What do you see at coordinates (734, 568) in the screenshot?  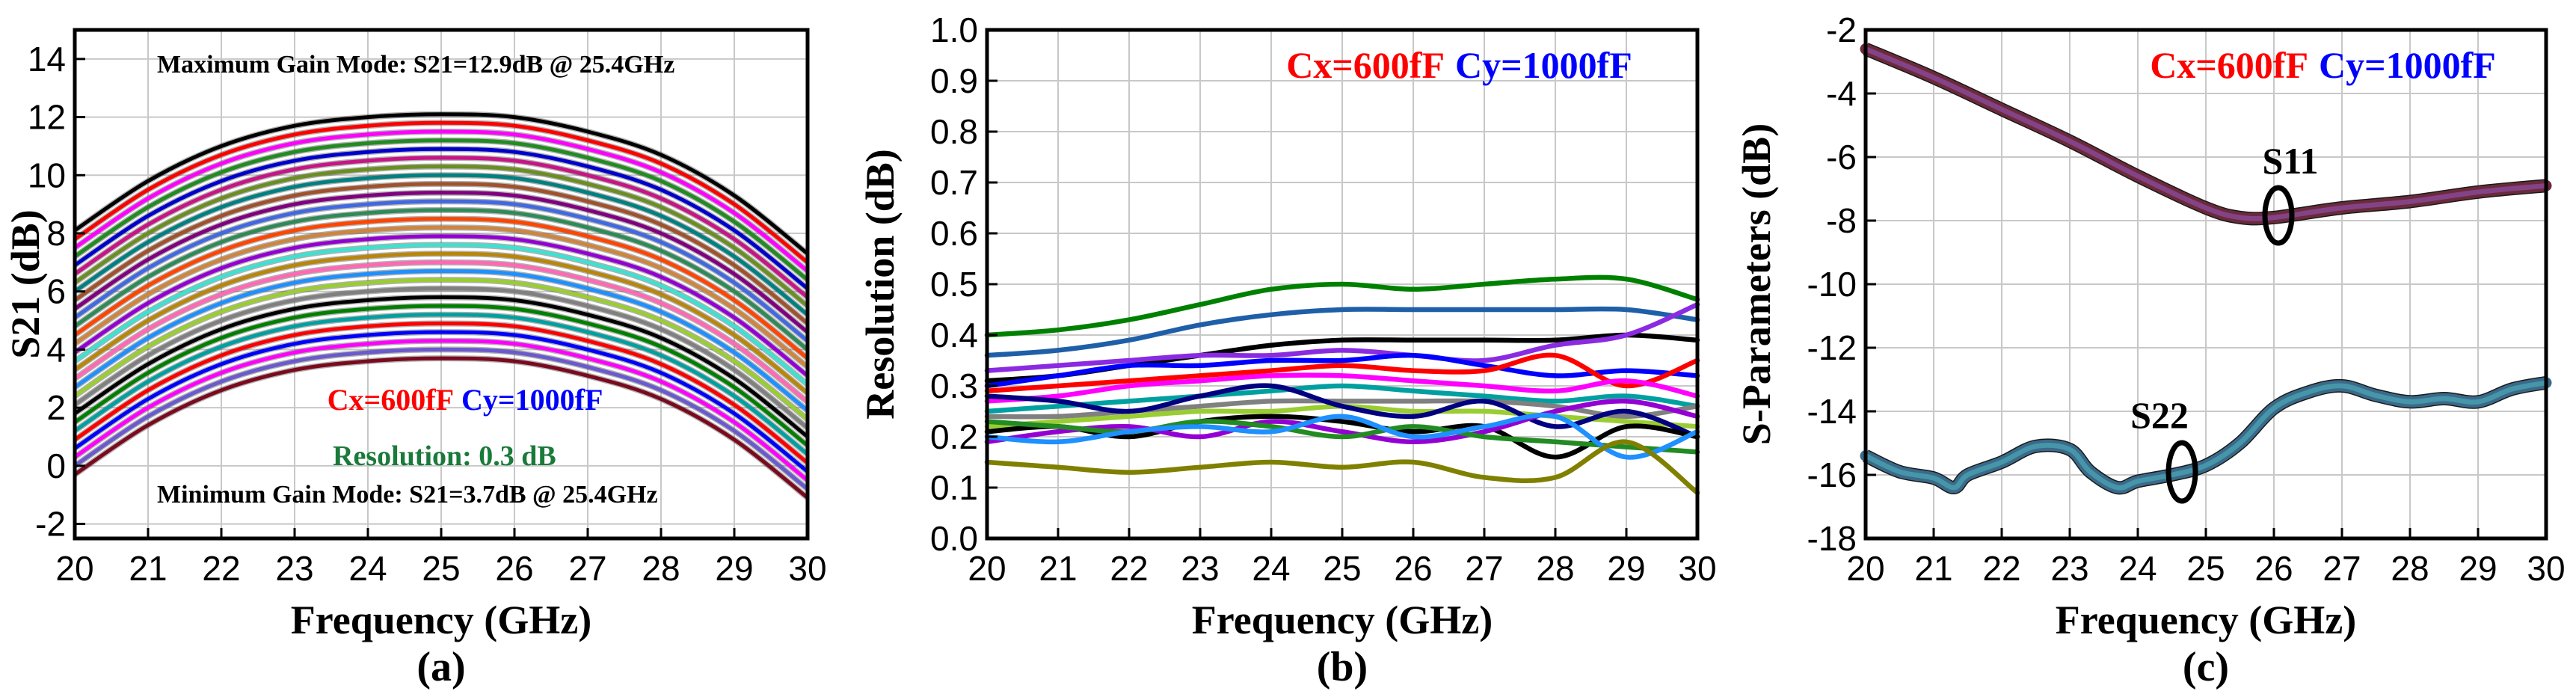 I see `panel-a-xtick-label-9: 29` at bounding box center [734, 568].